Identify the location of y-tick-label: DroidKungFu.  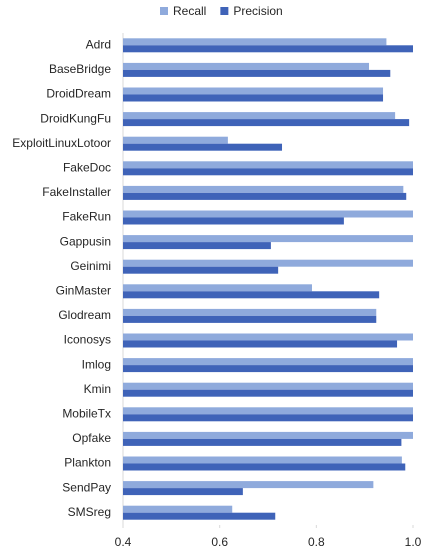
(75, 118).